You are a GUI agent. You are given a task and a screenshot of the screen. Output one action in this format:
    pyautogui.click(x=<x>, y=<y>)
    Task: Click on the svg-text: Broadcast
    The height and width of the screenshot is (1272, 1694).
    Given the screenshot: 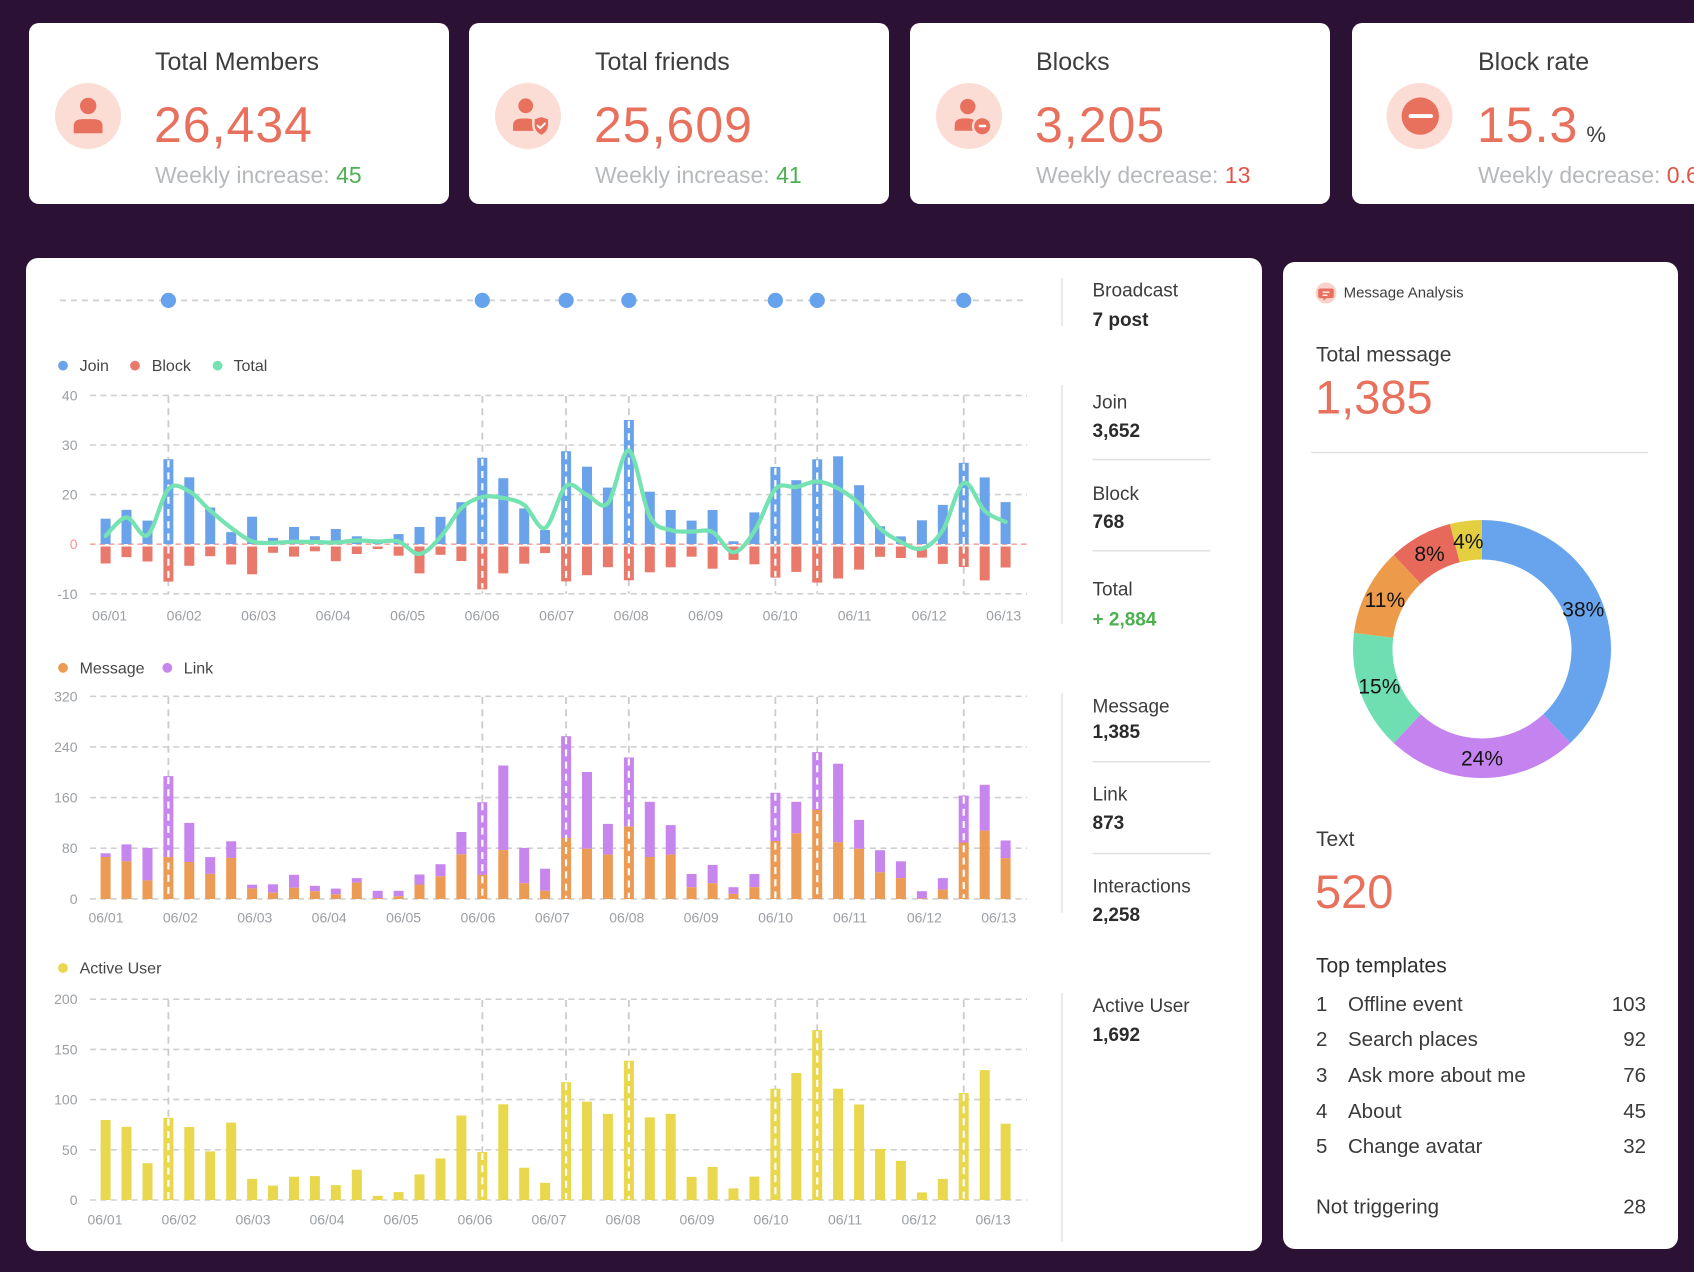 What is the action you would take?
    pyautogui.click(x=1136, y=290)
    